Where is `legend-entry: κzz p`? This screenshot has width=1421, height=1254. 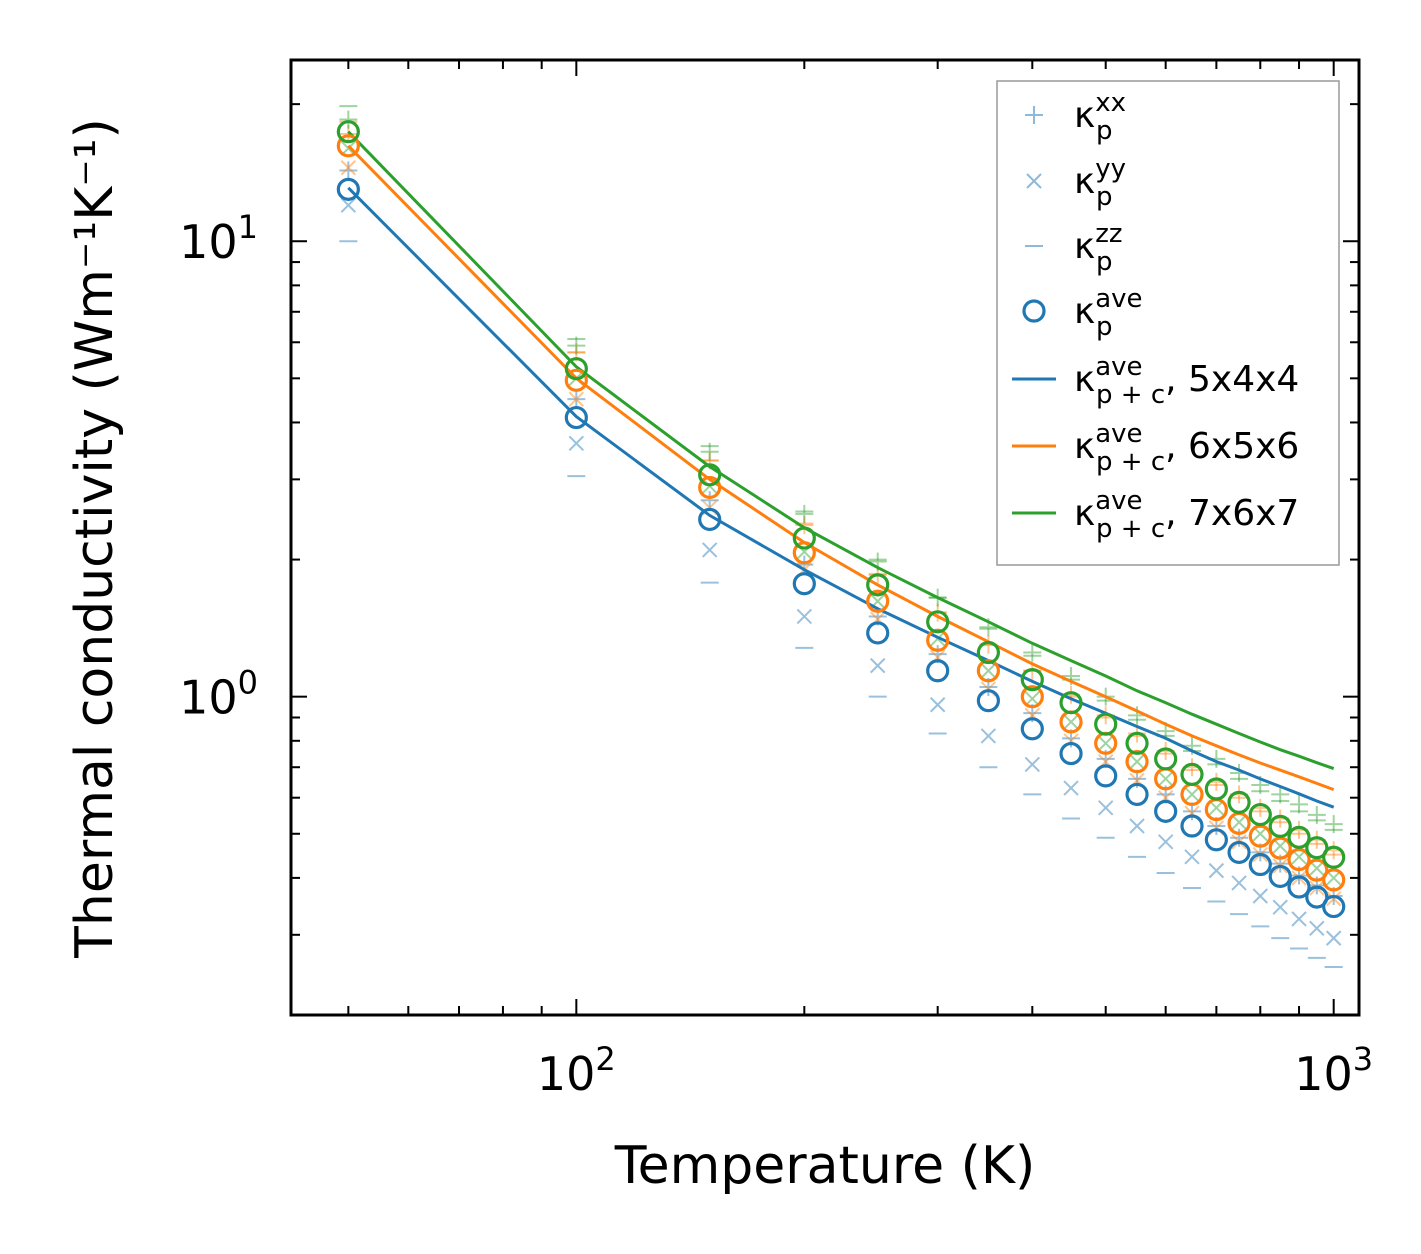 legend-entry: κzz p is located at coordinates (1074, 248).